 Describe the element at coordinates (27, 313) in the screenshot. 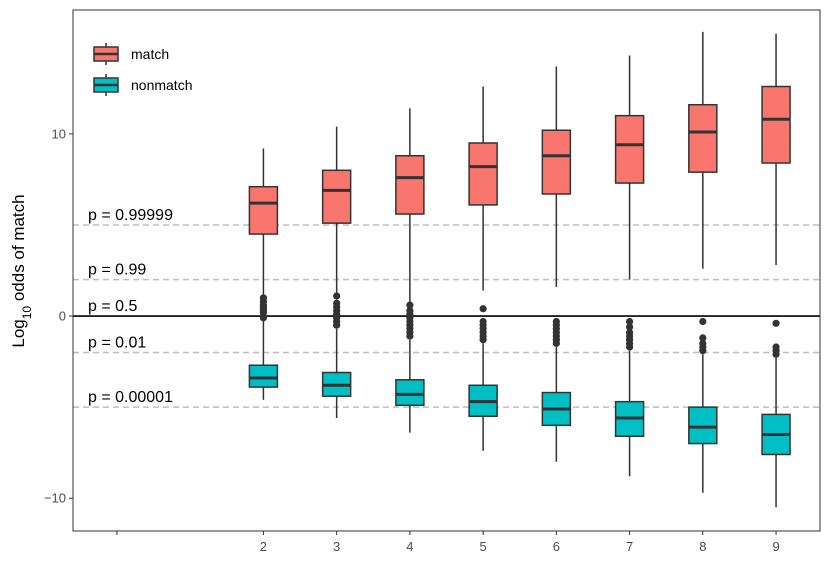

I see `y-axis-title-subscript: 10` at that location.